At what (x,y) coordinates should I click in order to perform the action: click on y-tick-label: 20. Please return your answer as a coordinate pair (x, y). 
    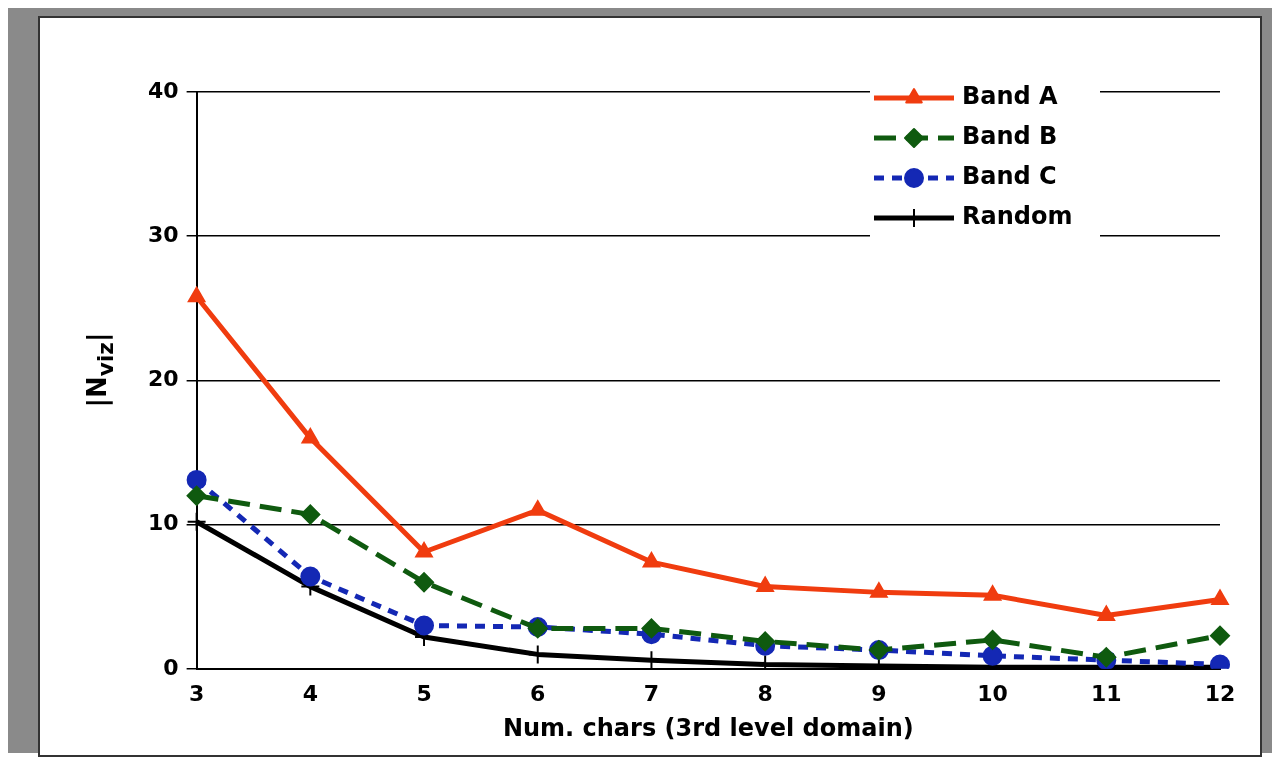
    Looking at the image, I should click on (163, 379).